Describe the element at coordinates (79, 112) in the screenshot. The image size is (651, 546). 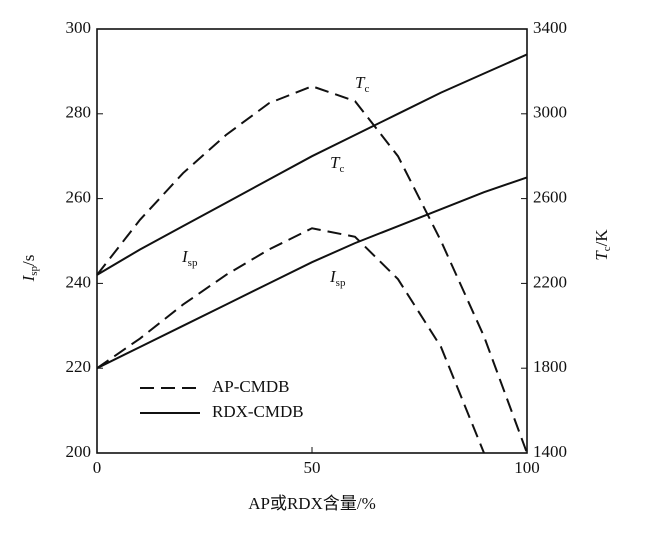
I see `y-tick-label: 280` at that location.